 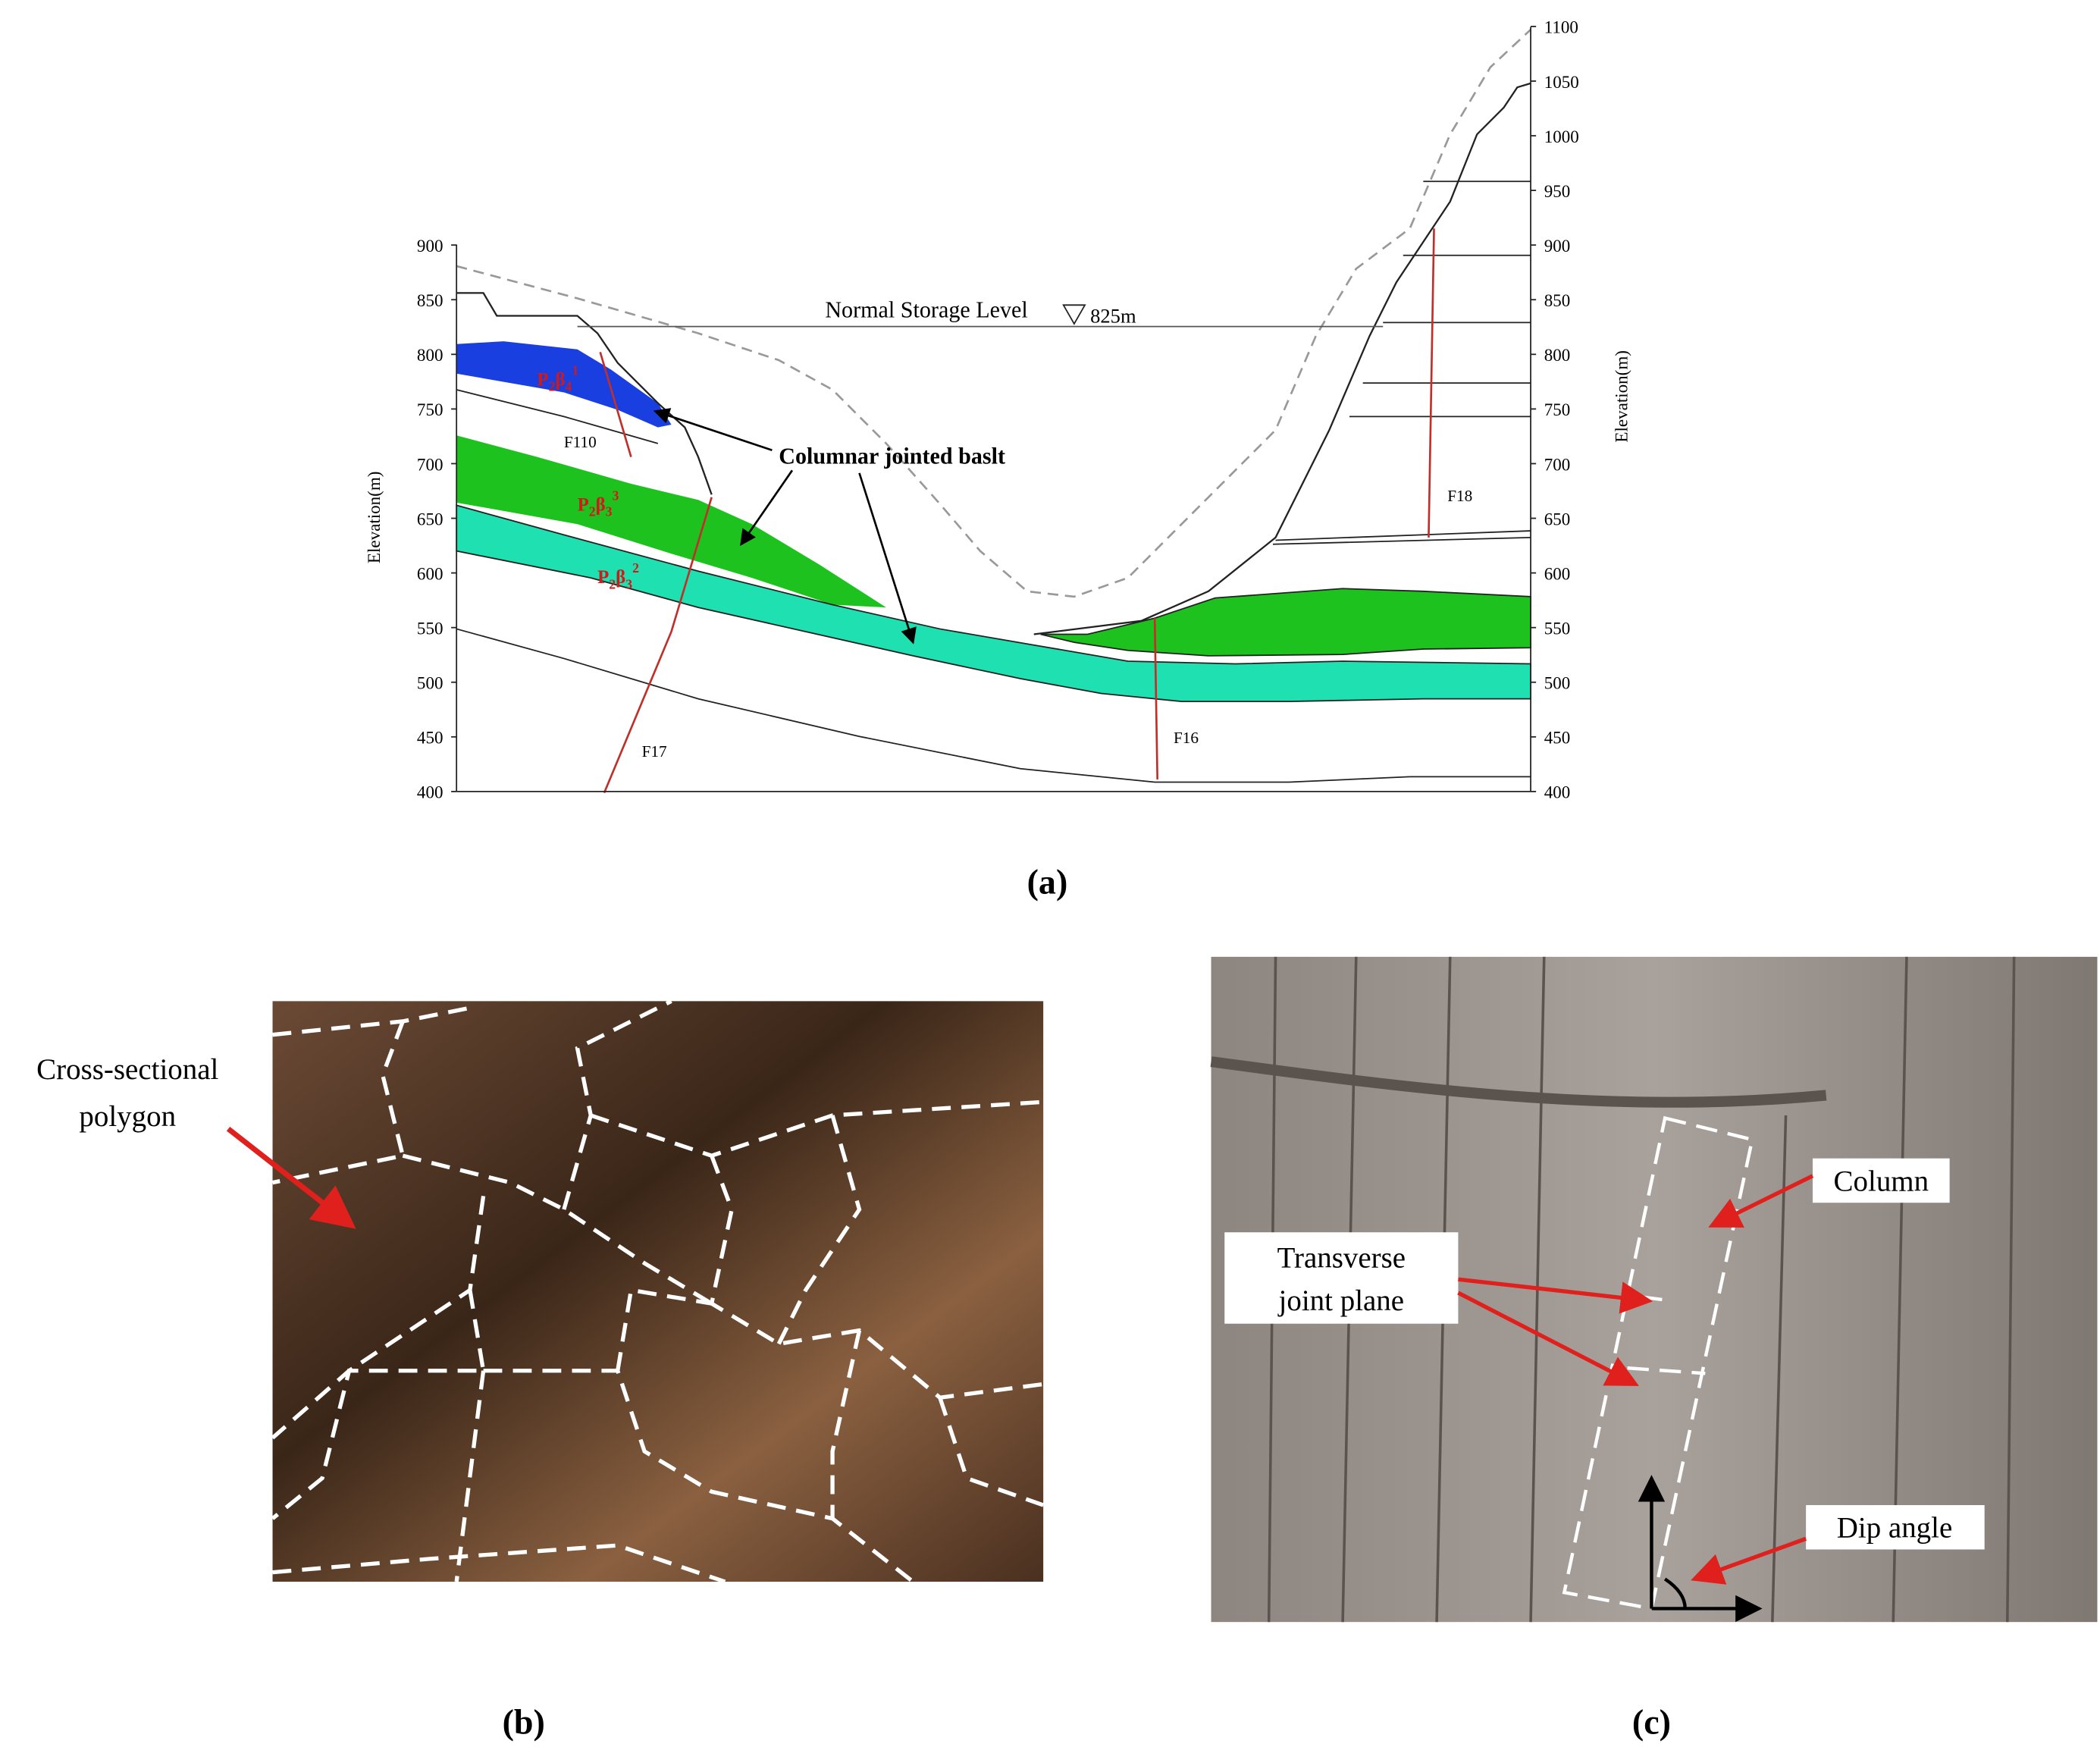 I want to click on fault-label: F18, so click(x=1459, y=496).